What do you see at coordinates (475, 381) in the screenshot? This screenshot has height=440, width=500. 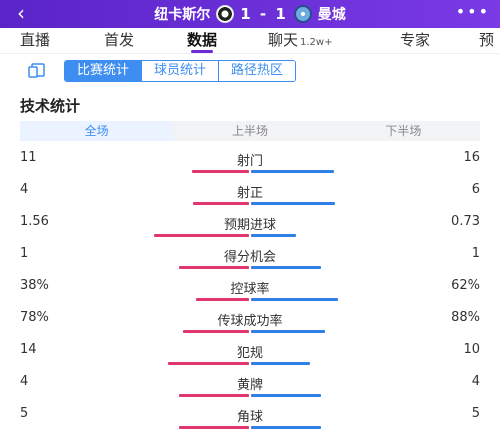 I see `away-stat-value: 4` at bounding box center [475, 381].